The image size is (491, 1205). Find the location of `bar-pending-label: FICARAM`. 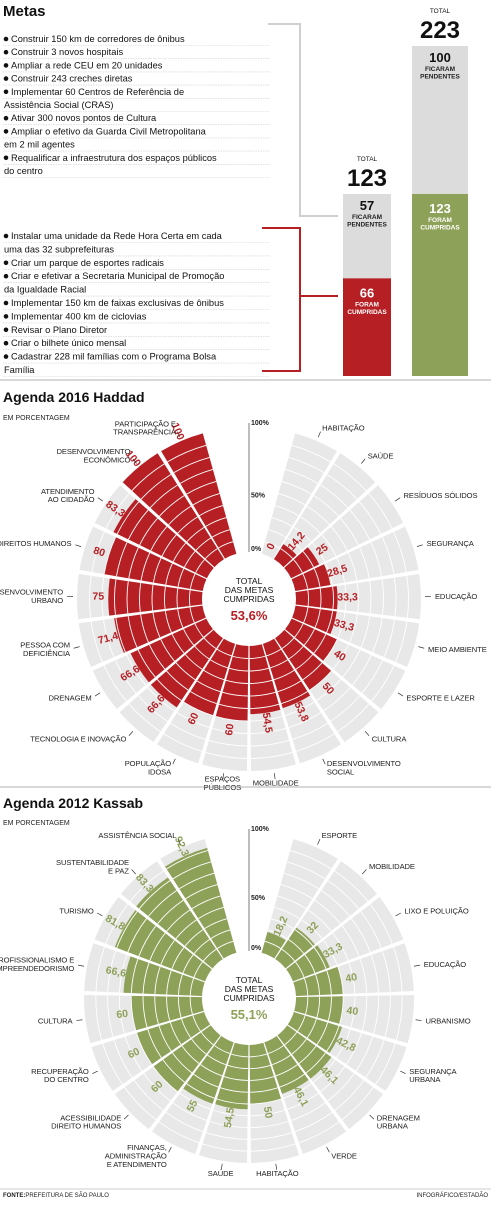

bar-pending-label: FICARAM is located at coordinates (440, 69).